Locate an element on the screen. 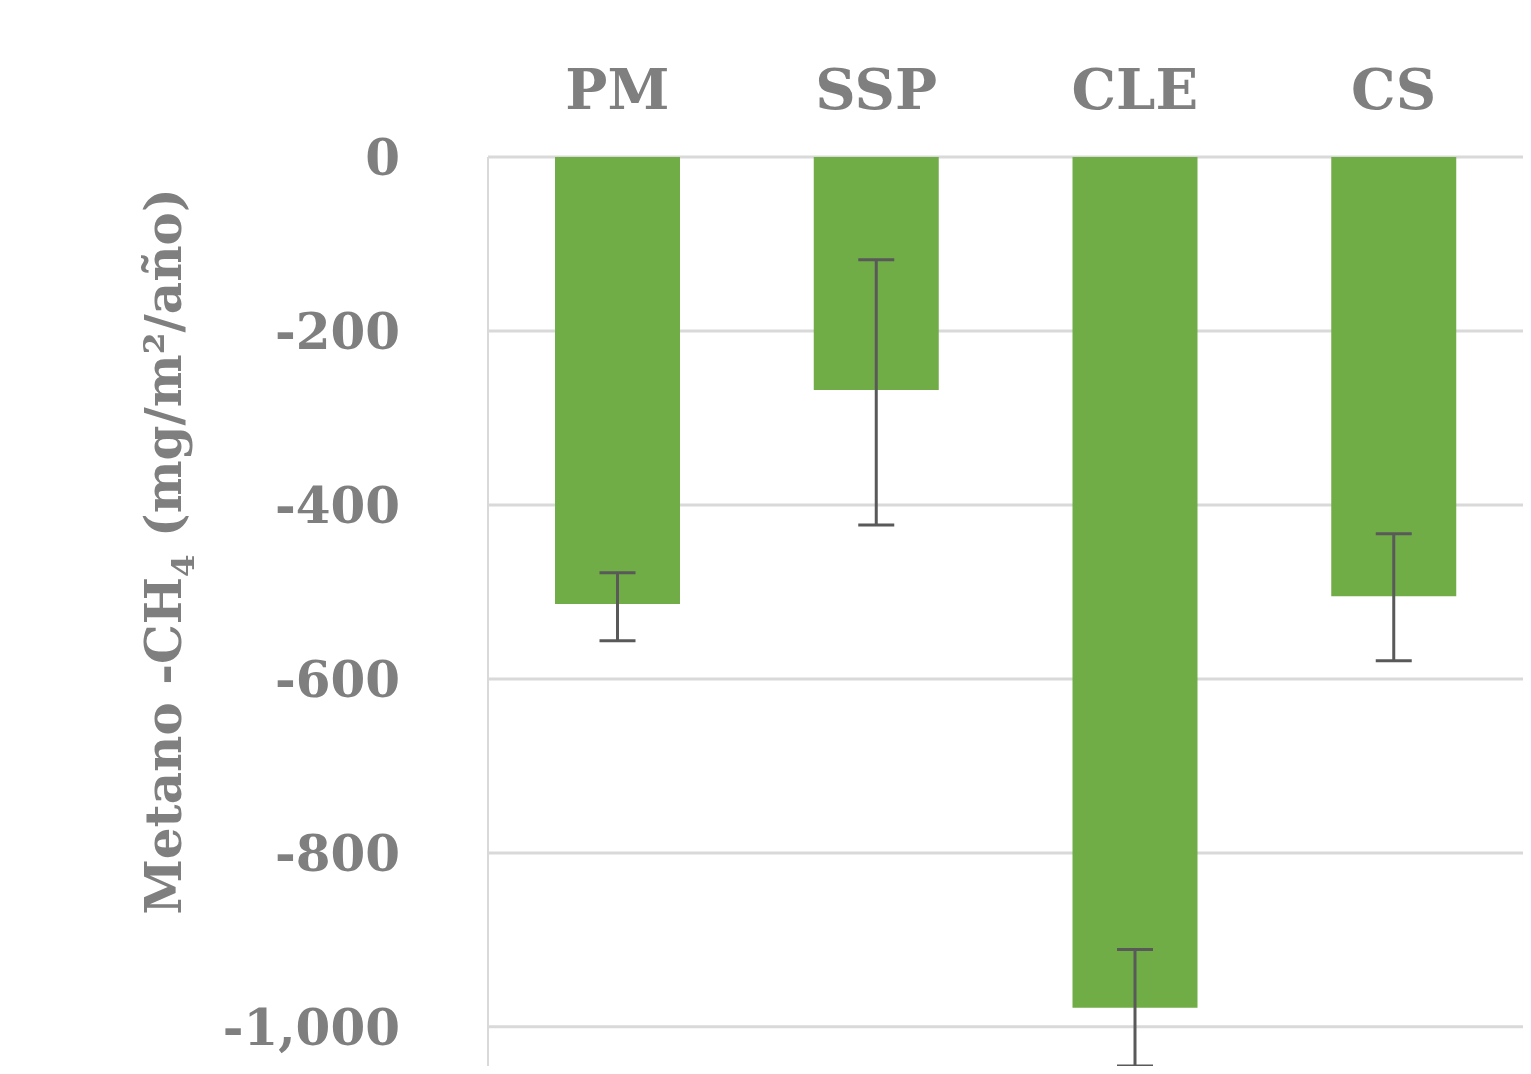  x-tick-label: CS is located at coordinates (1394, 89).